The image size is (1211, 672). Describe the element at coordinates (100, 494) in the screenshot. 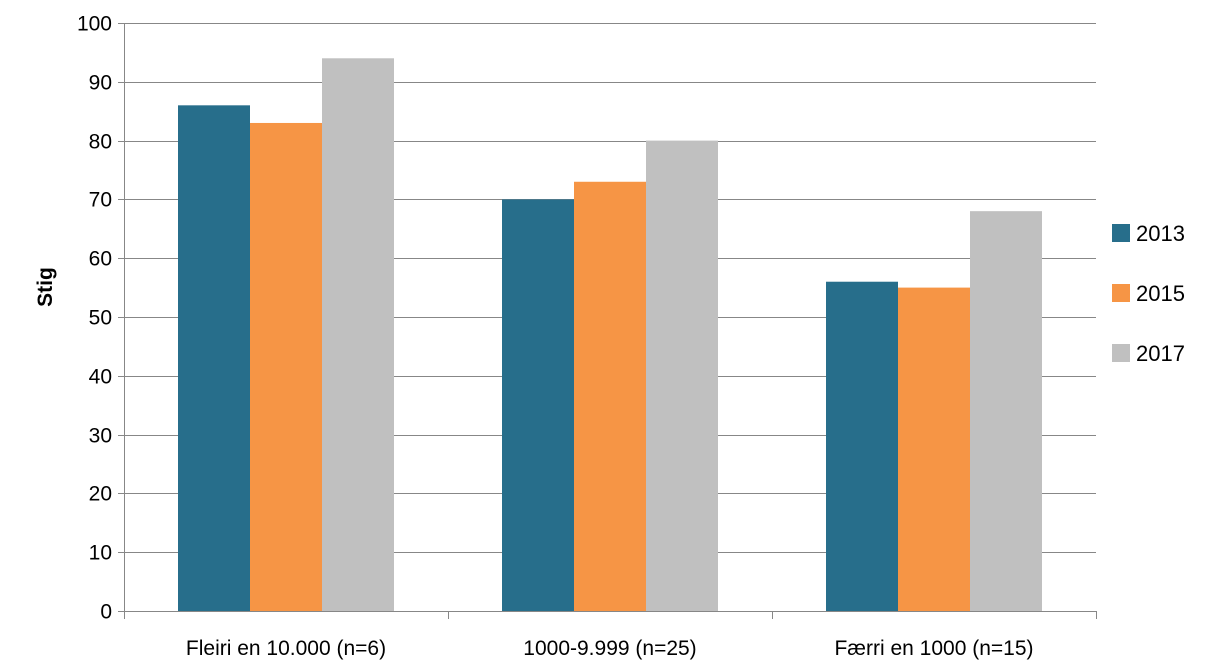

I see `y-tick-label: 20` at that location.